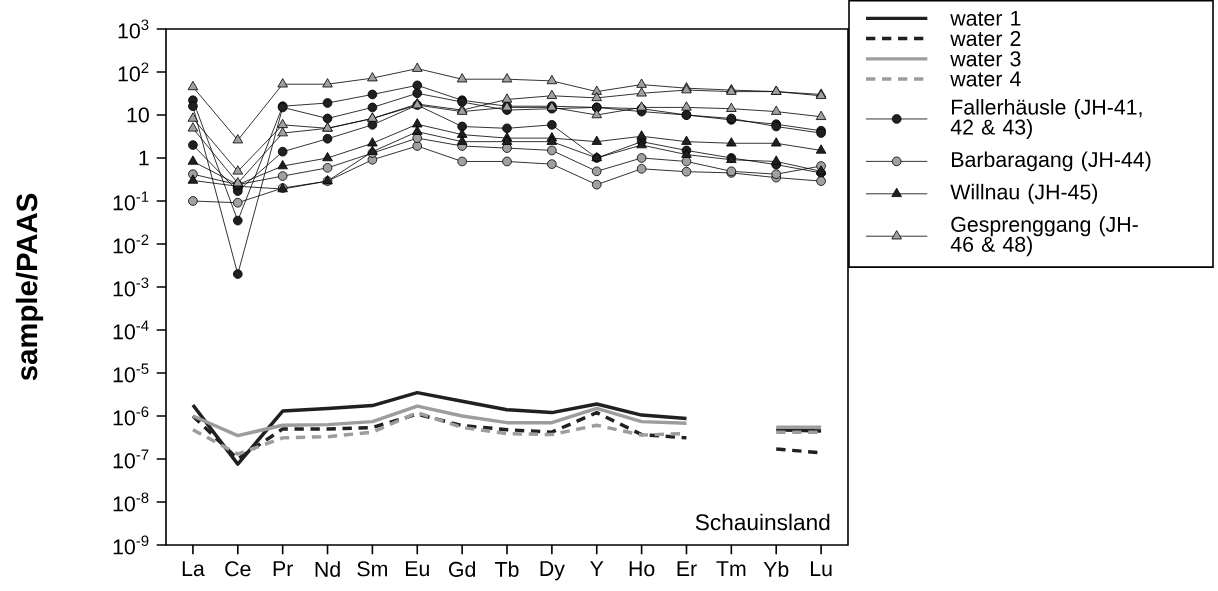  What do you see at coordinates (131, 201) in the screenshot?
I see `y-tick-label: 10$^{-1}$` at bounding box center [131, 201].